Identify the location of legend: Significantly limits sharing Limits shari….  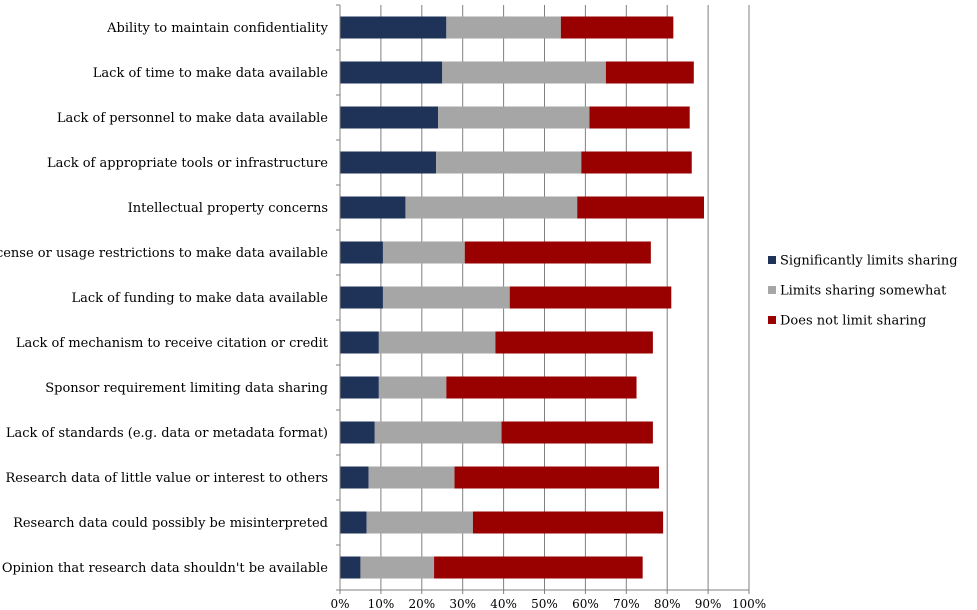
(863, 291).